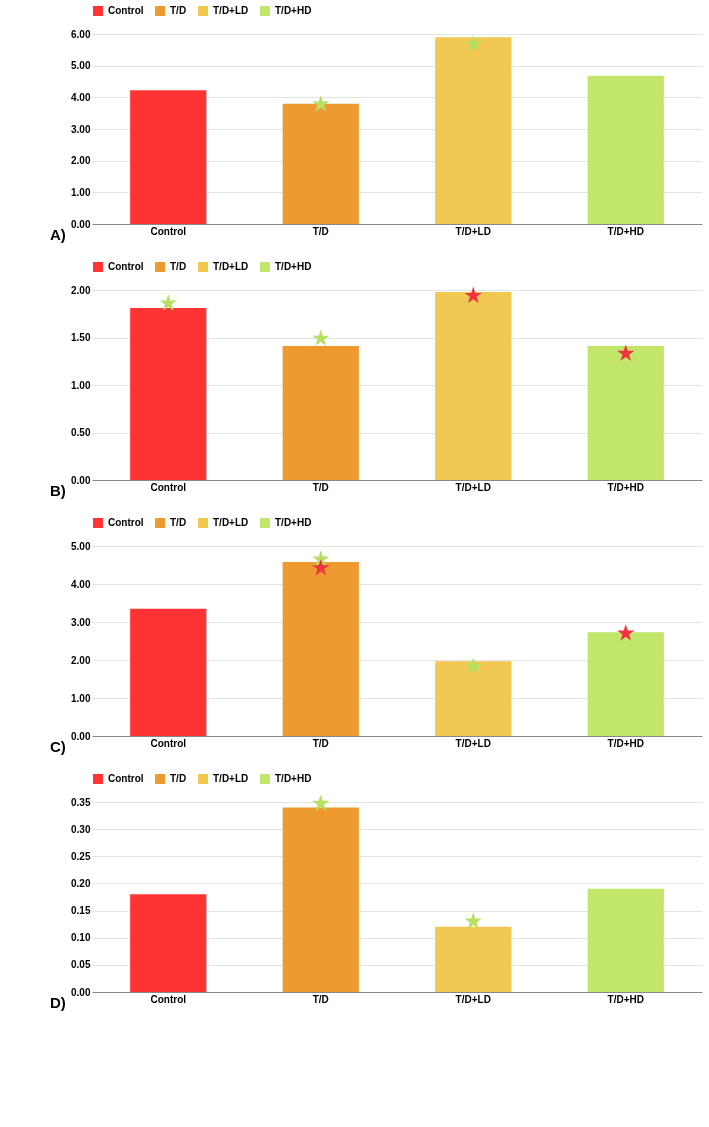 This screenshot has width=709, height=1127. What do you see at coordinates (81, 883) in the screenshot?
I see `y-tick-label: 0.20` at bounding box center [81, 883].